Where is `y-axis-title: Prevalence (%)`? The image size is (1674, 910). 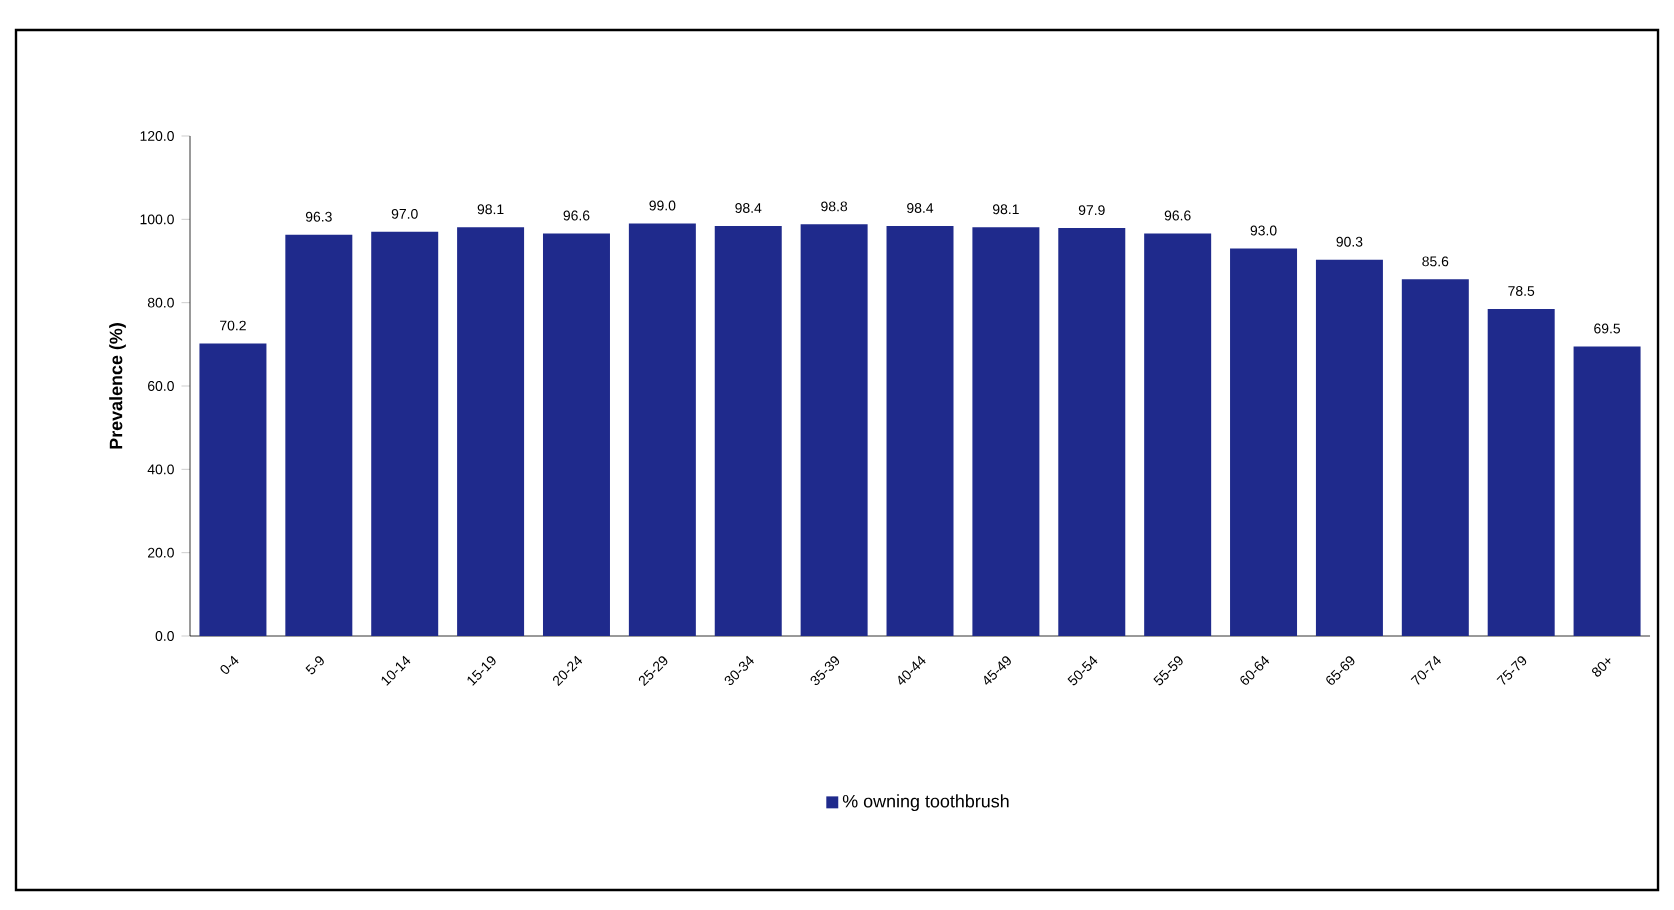
y-axis-title: Prevalence (%) is located at coordinates (117, 386).